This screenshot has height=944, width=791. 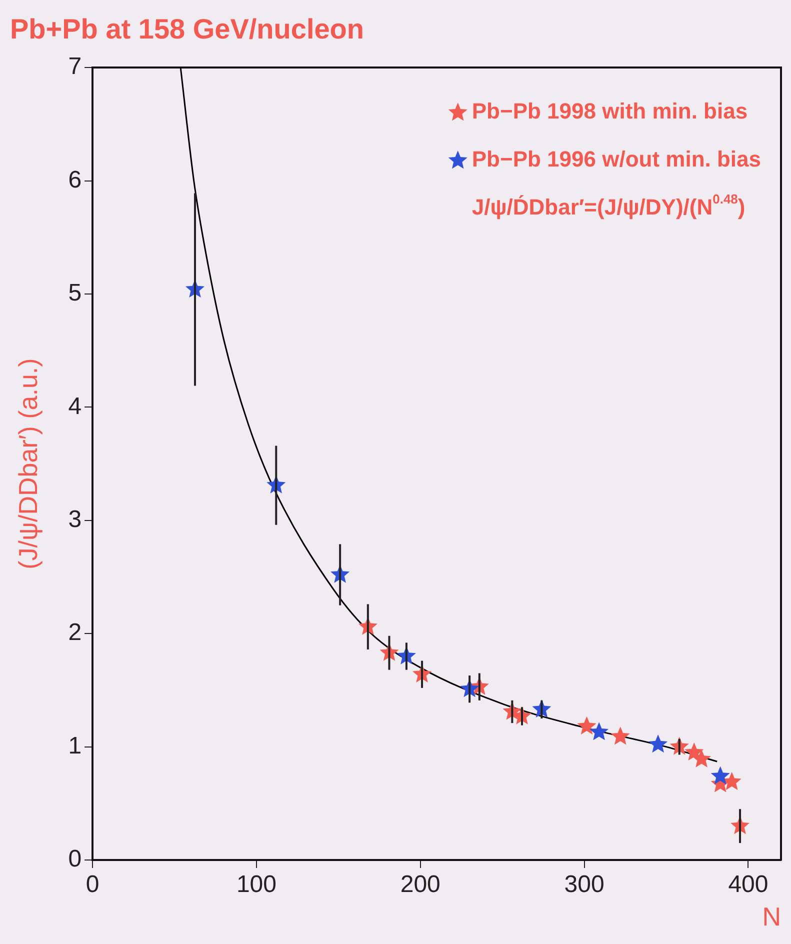 What do you see at coordinates (75, 180) in the screenshot?
I see `y-tick-label: 6` at bounding box center [75, 180].